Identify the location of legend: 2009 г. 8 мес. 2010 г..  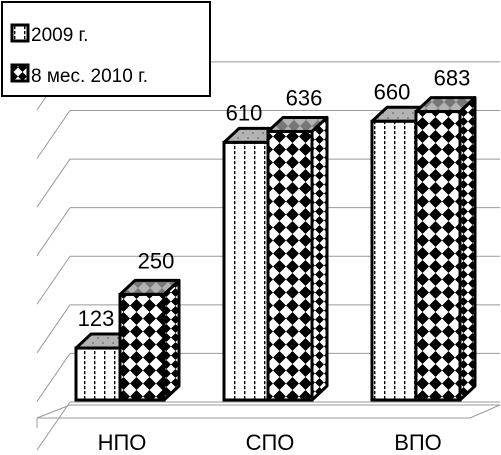
(106, 49).